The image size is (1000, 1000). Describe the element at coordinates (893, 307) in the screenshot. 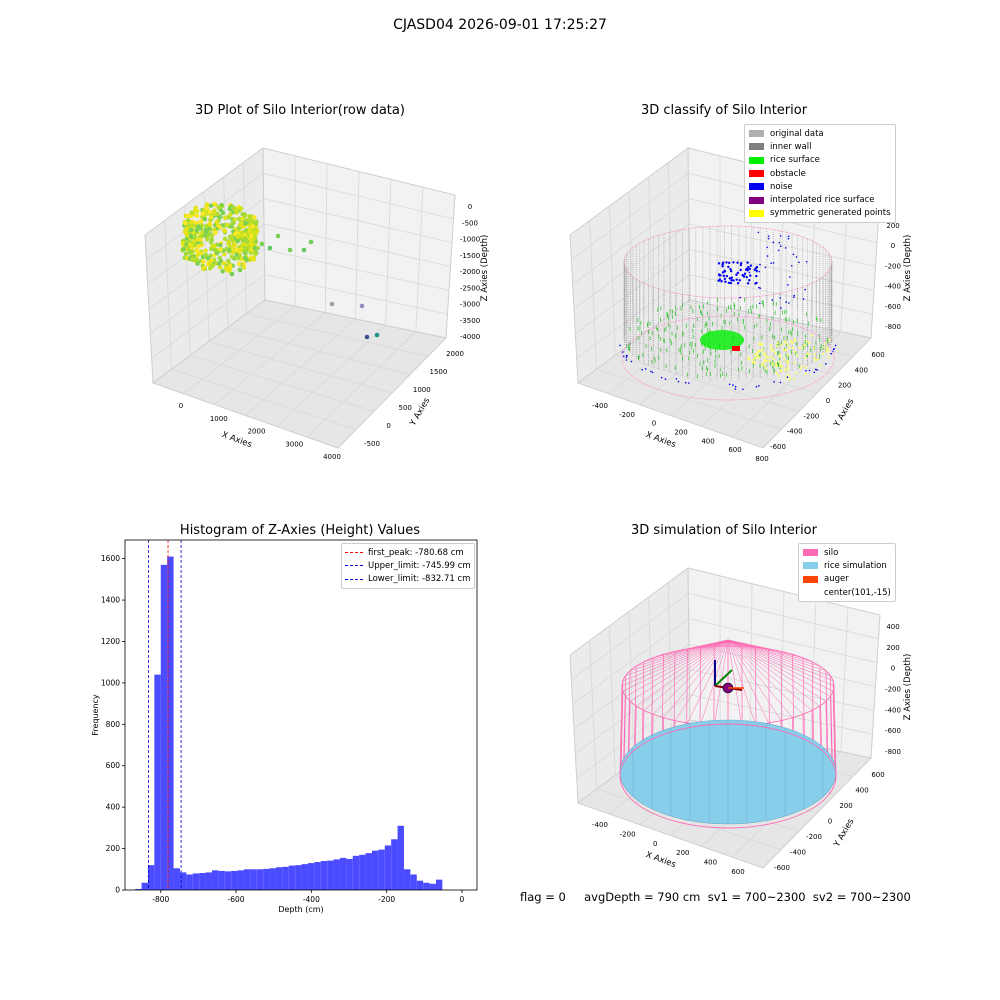

I see `z-axis-tick: -600` at that location.